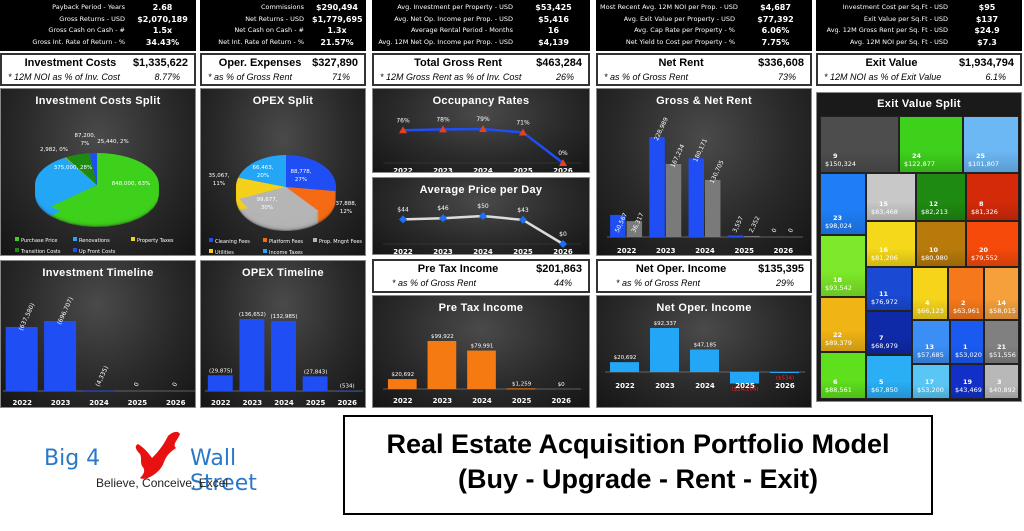  Describe the element at coordinates (561, 385) in the screenshot. I see `data-label: $0` at that location.